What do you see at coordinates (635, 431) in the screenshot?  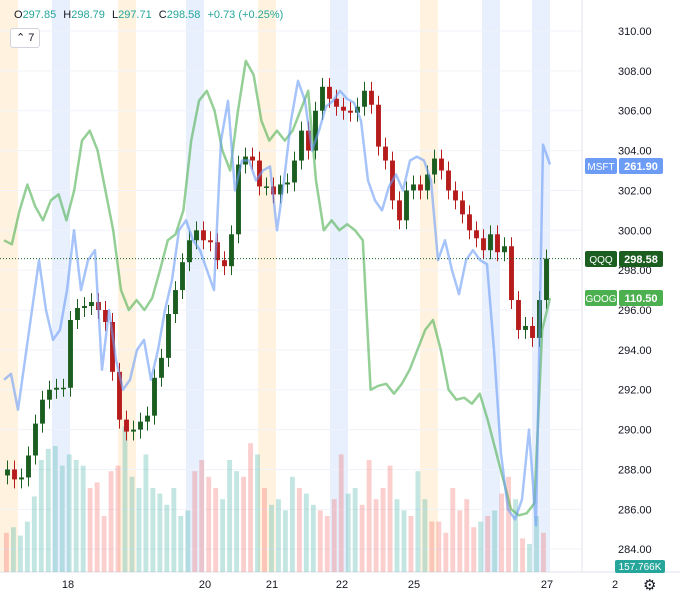 I see `y-tick-label: 290.00` at bounding box center [635, 431].